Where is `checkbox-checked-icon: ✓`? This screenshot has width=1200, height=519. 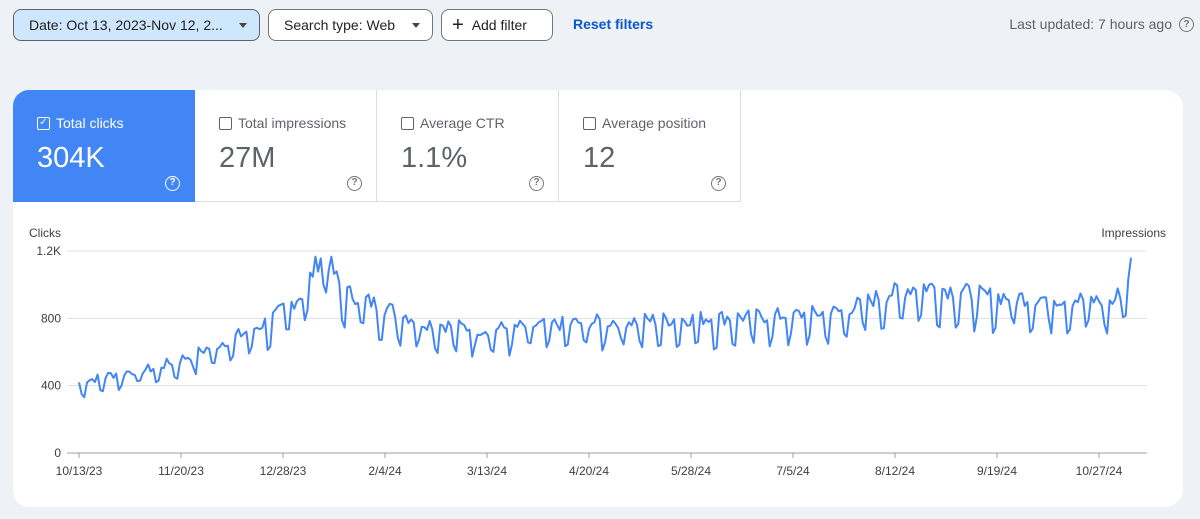
checkbox-checked-icon: ✓ is located at coordinates (43, 123).